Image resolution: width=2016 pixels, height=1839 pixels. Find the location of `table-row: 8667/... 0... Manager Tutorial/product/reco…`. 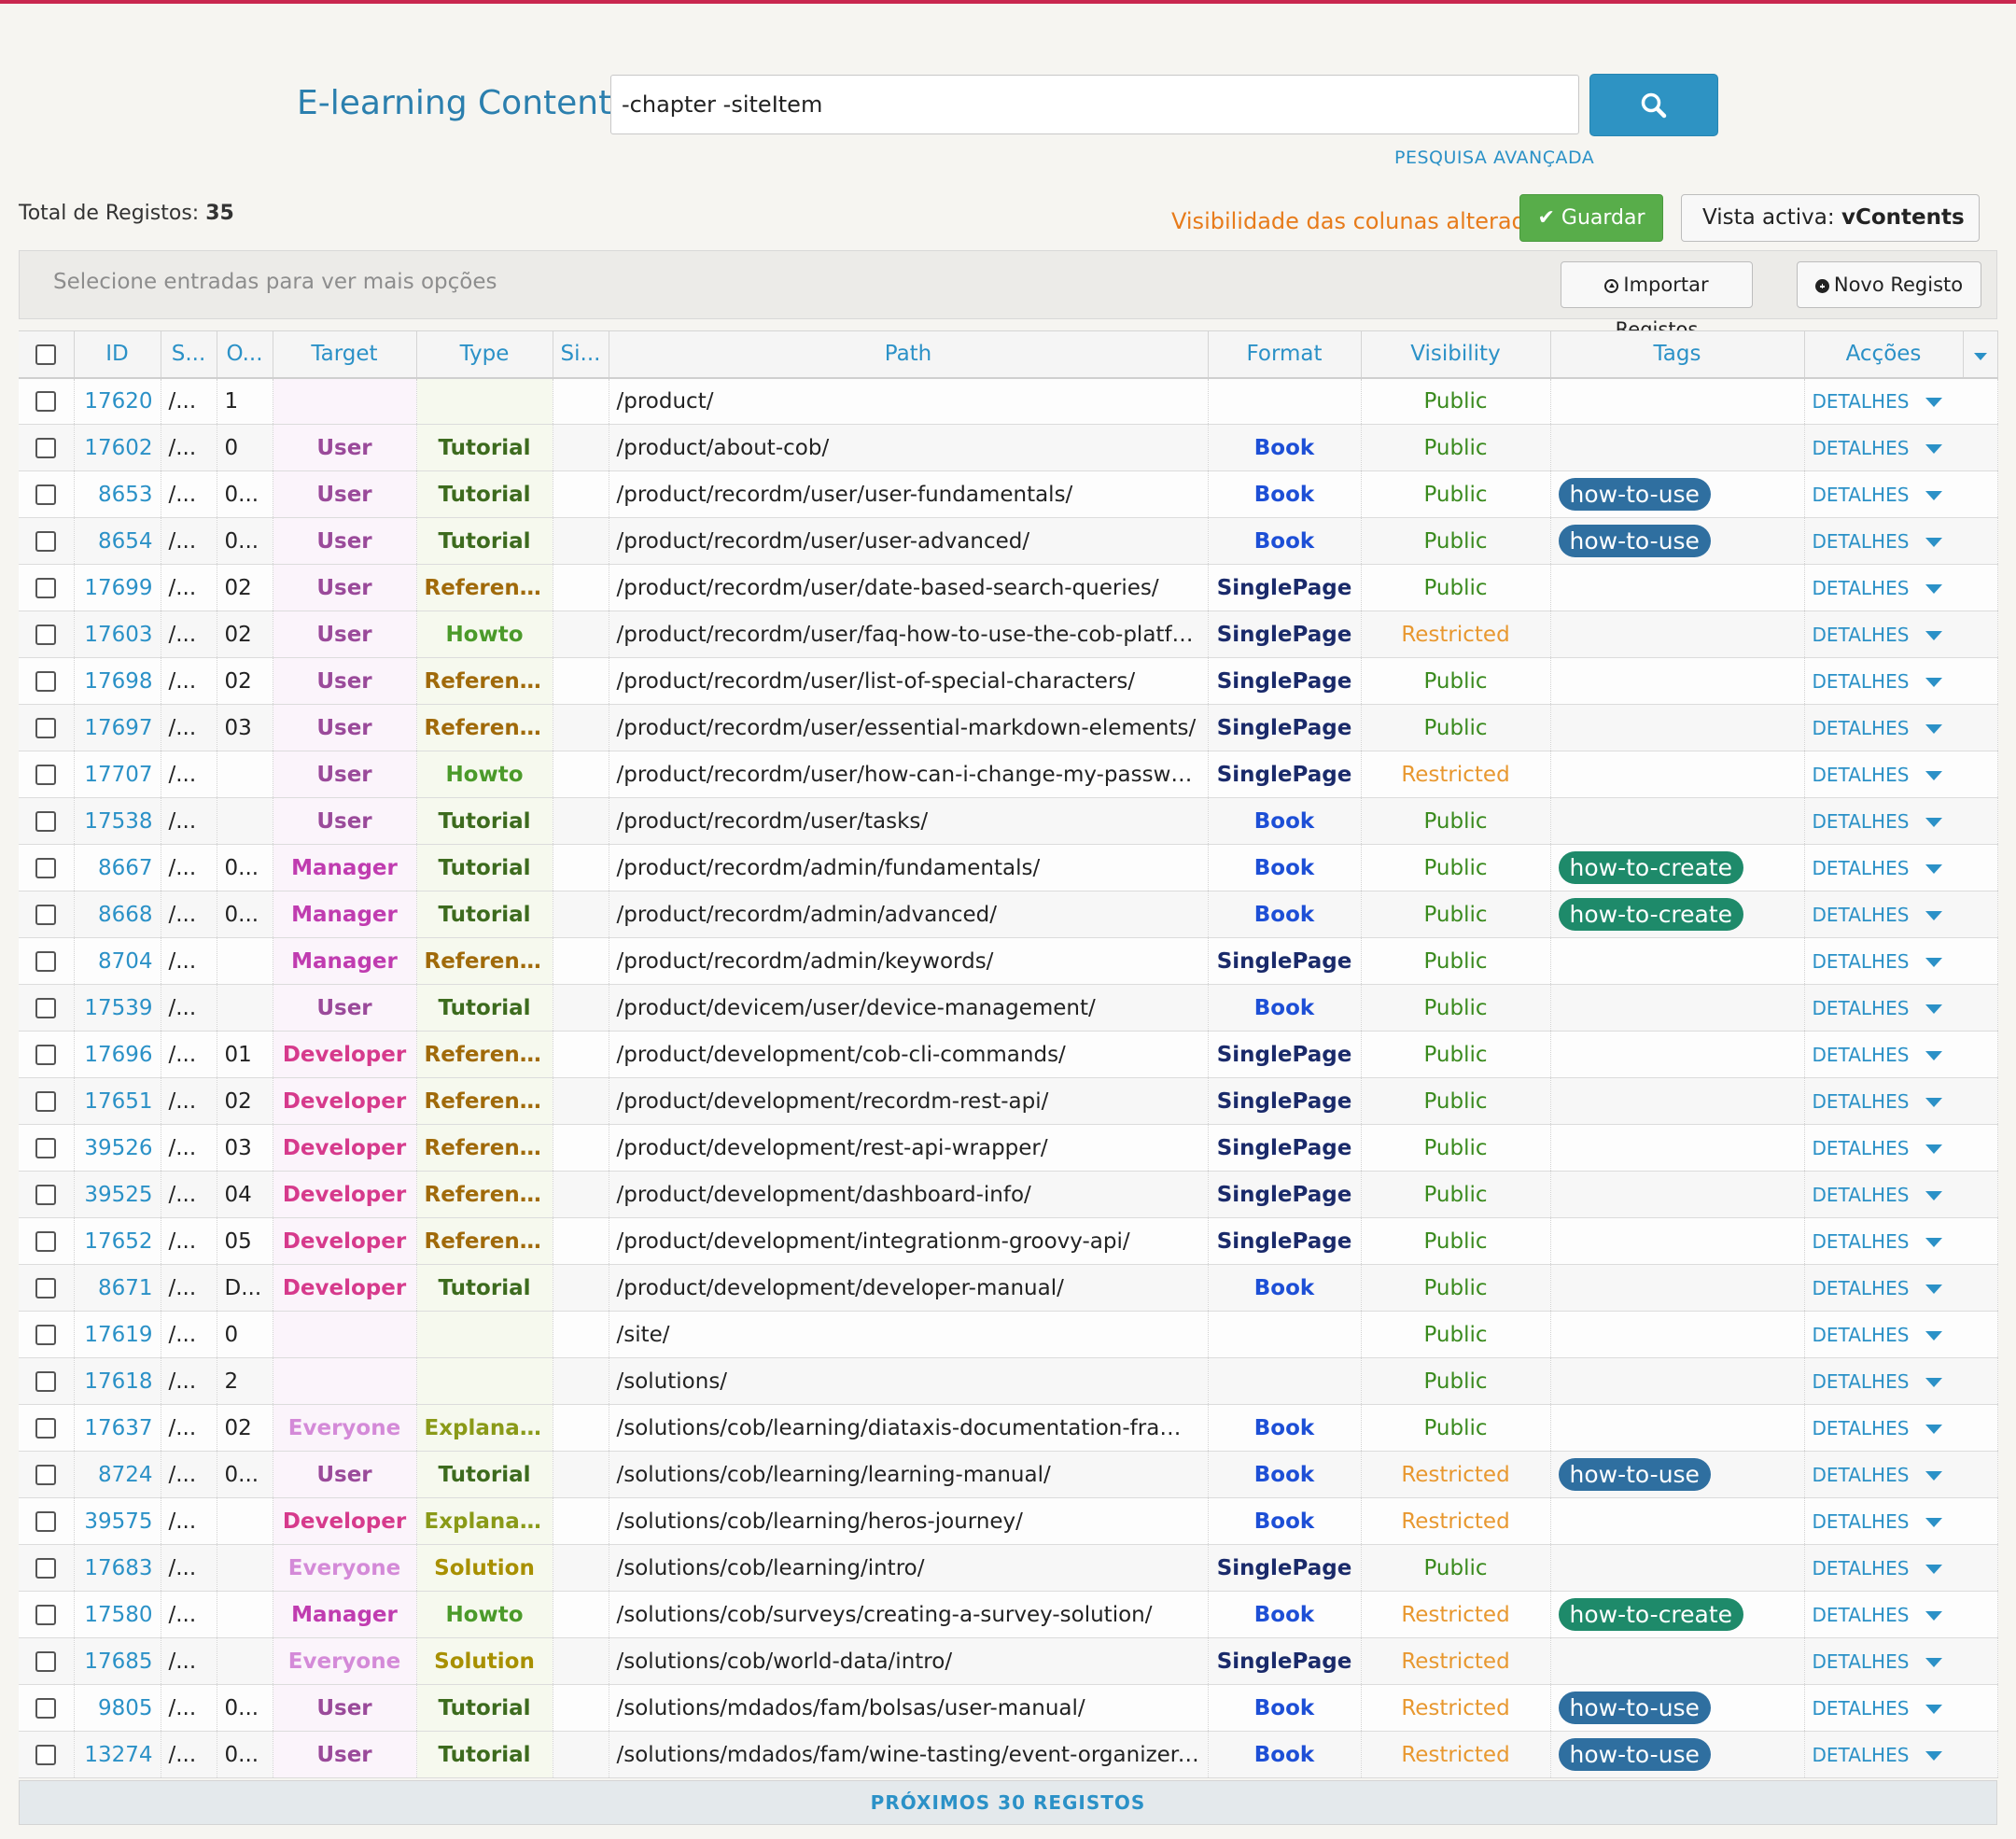

table-row: 8667/... 0... Manager Tutorial/product/reco… is located at coordinates (1008, 867).